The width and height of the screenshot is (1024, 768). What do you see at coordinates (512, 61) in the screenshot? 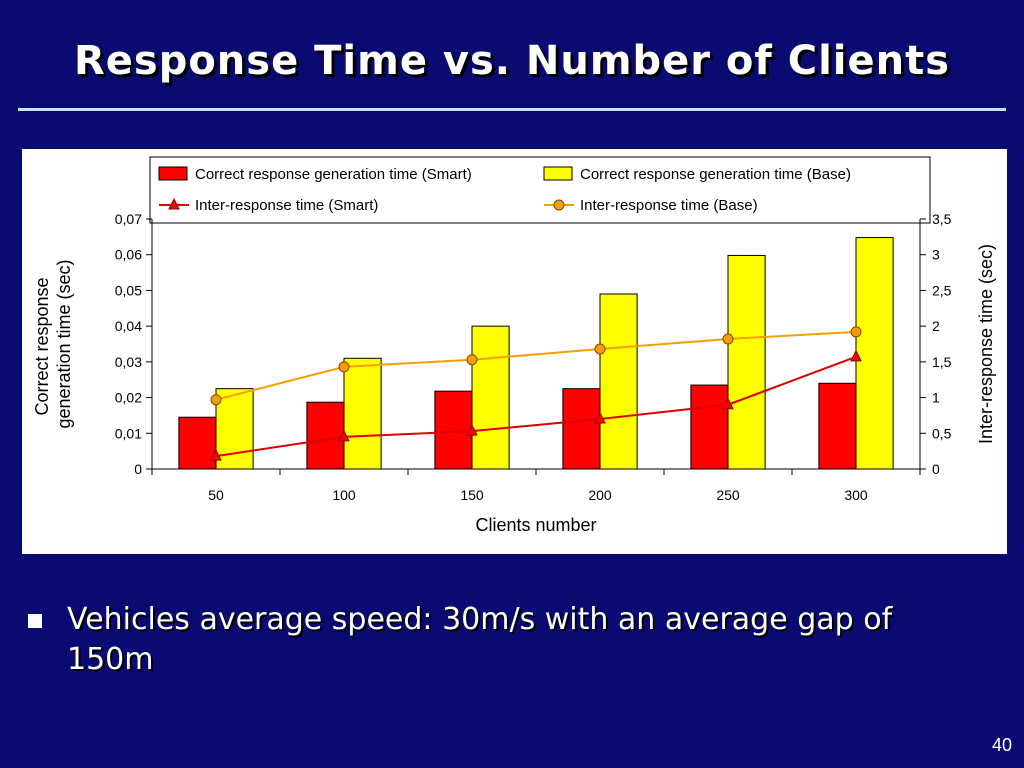
I see `slide-title: Response Time vs. Number of Clients` at bounding box center [512, 61].